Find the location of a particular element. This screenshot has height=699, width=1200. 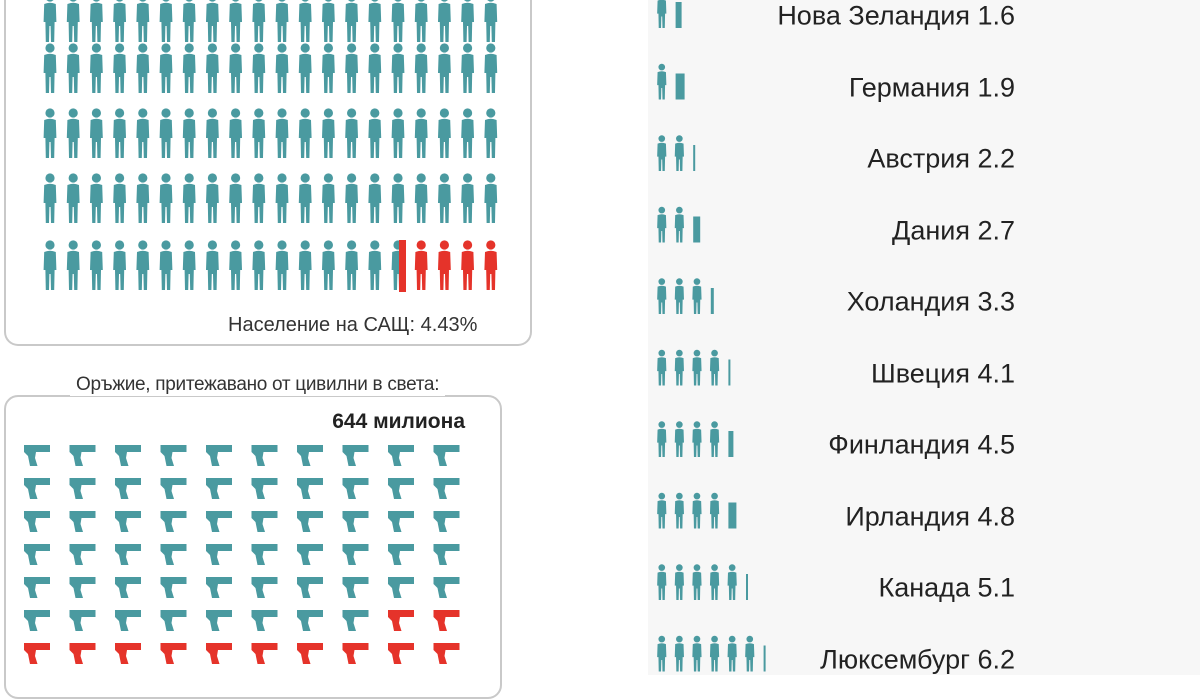

country-label: Дания 2.7 is located at coordinates (953, 230).